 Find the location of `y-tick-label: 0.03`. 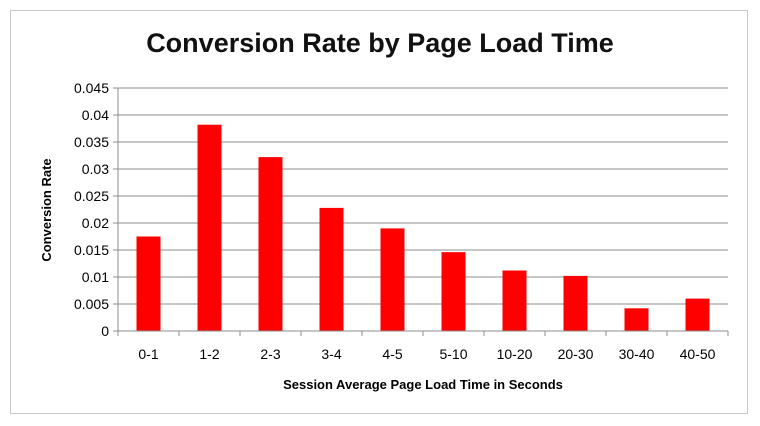

y-tick-label: 0.03 is located at coordinates (95, 169).